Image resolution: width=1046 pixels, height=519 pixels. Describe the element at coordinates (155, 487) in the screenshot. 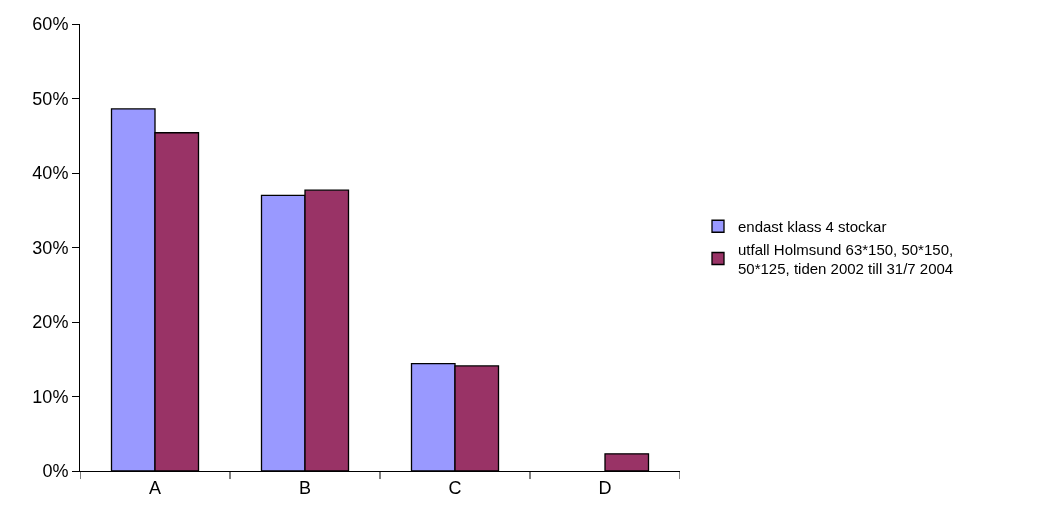

I see `x-tick-label: A` at that location.